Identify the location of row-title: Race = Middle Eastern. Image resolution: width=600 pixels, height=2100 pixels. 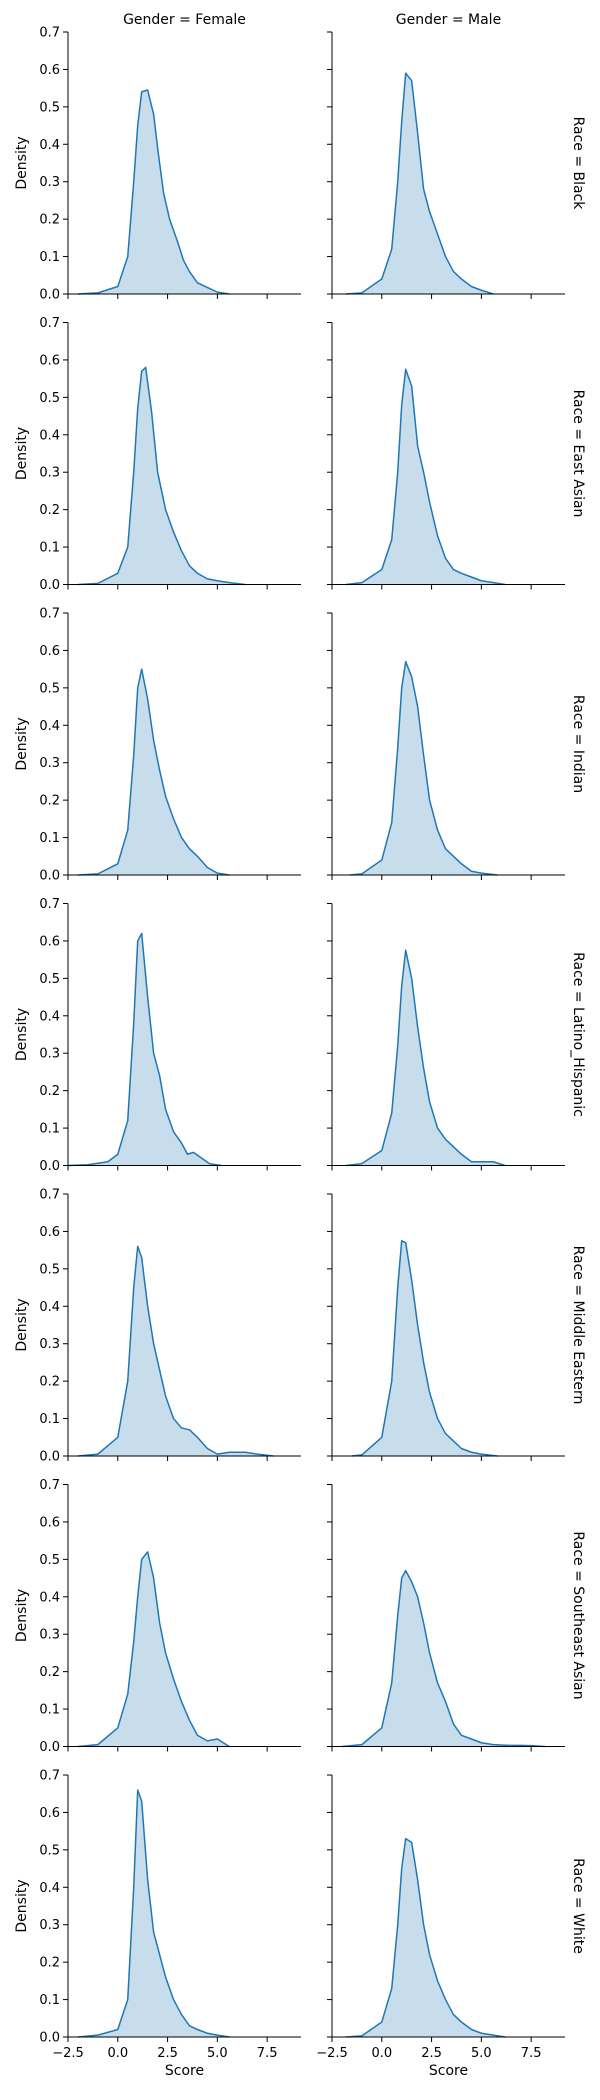
(578, 1325).